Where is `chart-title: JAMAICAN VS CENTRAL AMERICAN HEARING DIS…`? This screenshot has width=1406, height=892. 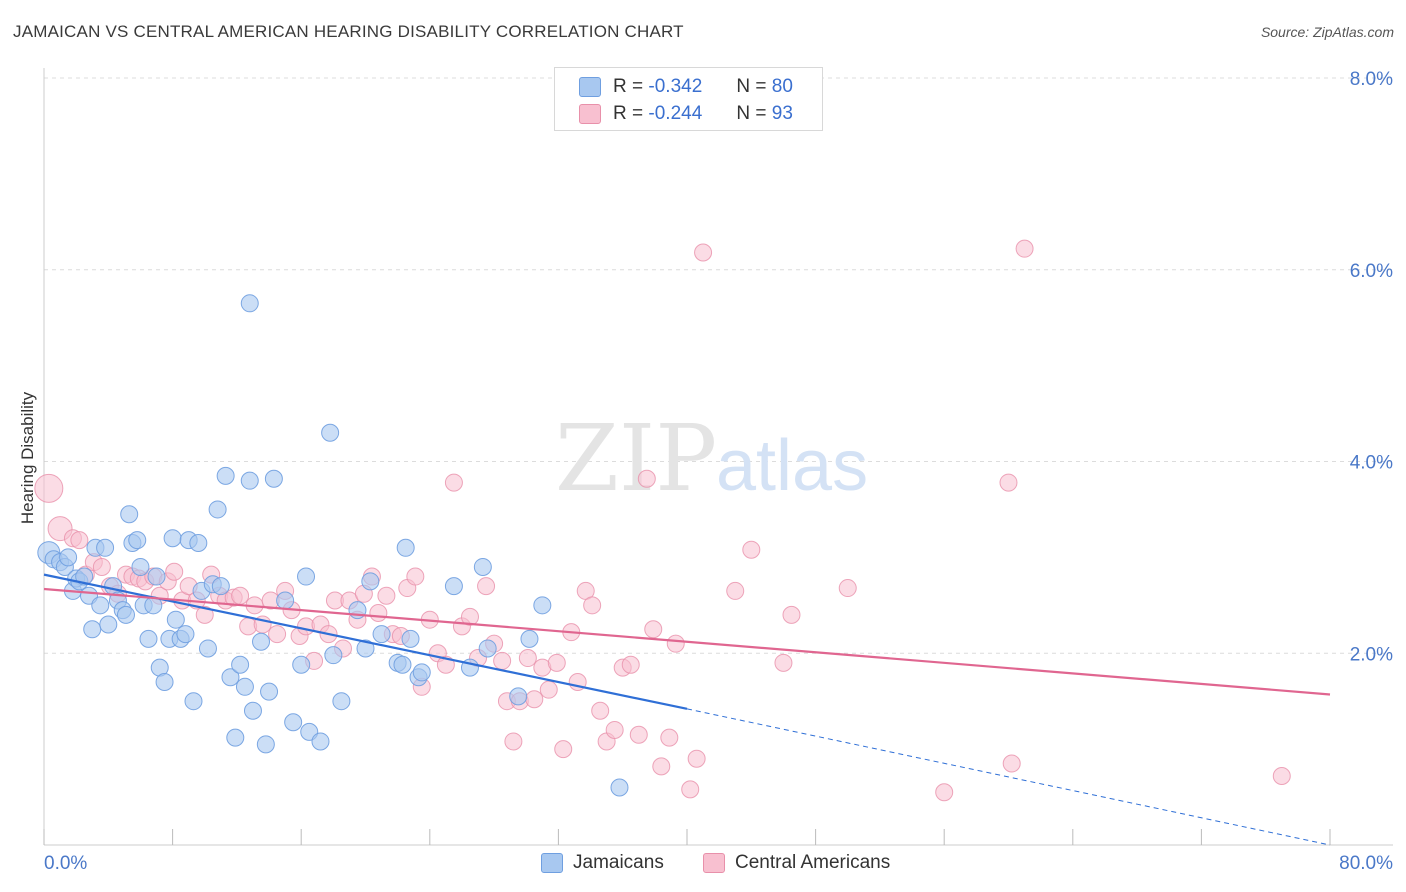
chart-title: JAMAICAN VS CENTRAL AMERICAN HEARING DIS… is located at coordinates (348, 31).